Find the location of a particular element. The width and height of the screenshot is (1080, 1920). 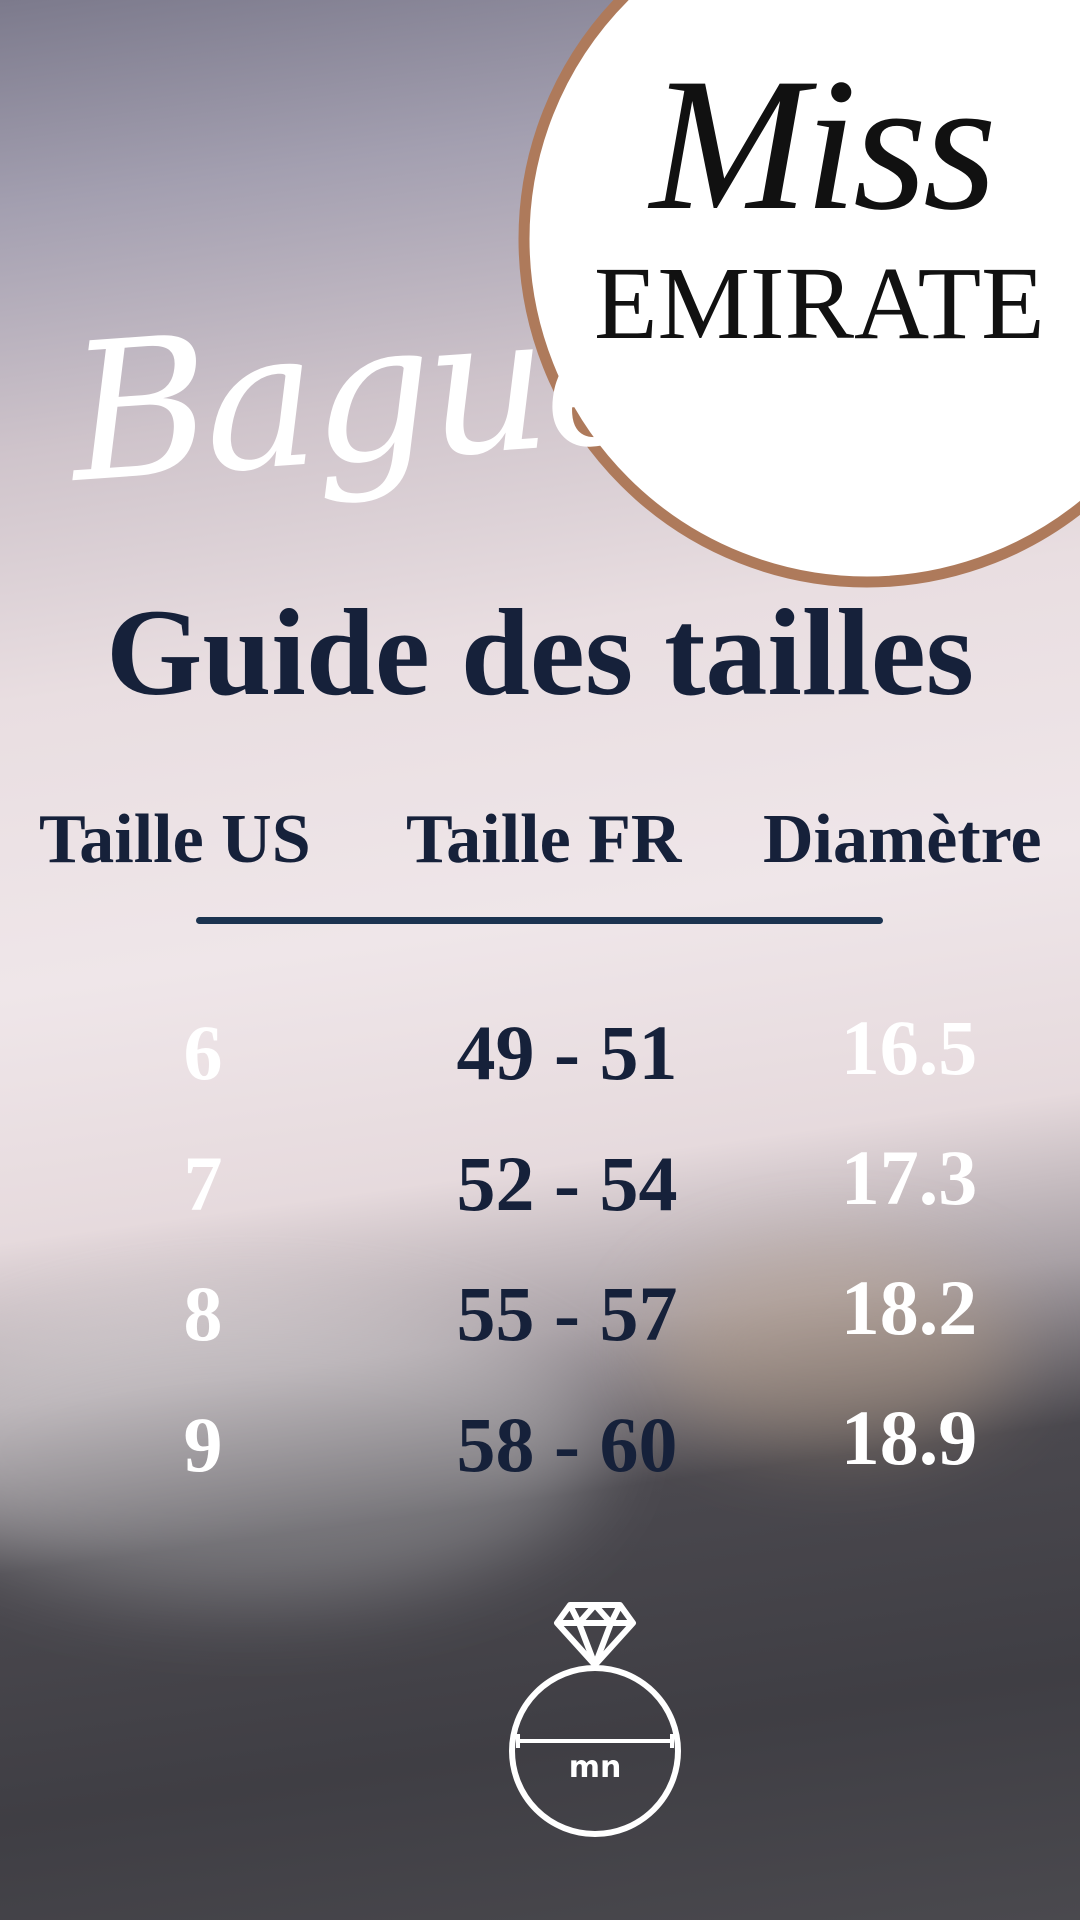

header-taille-fr: Taille FR is located at coordinates (544, 839).